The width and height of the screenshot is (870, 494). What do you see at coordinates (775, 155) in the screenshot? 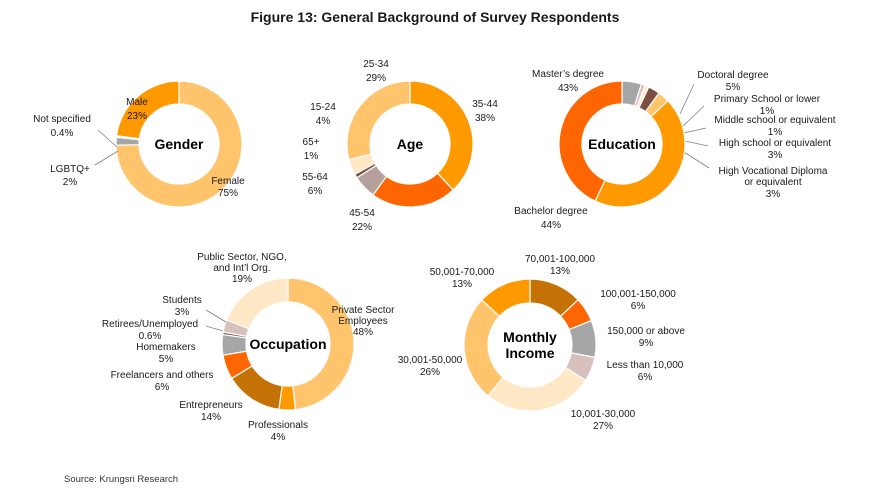
I see `slice-value-high-school-or-equivalent: 3%` at bounding box center [775, 155].